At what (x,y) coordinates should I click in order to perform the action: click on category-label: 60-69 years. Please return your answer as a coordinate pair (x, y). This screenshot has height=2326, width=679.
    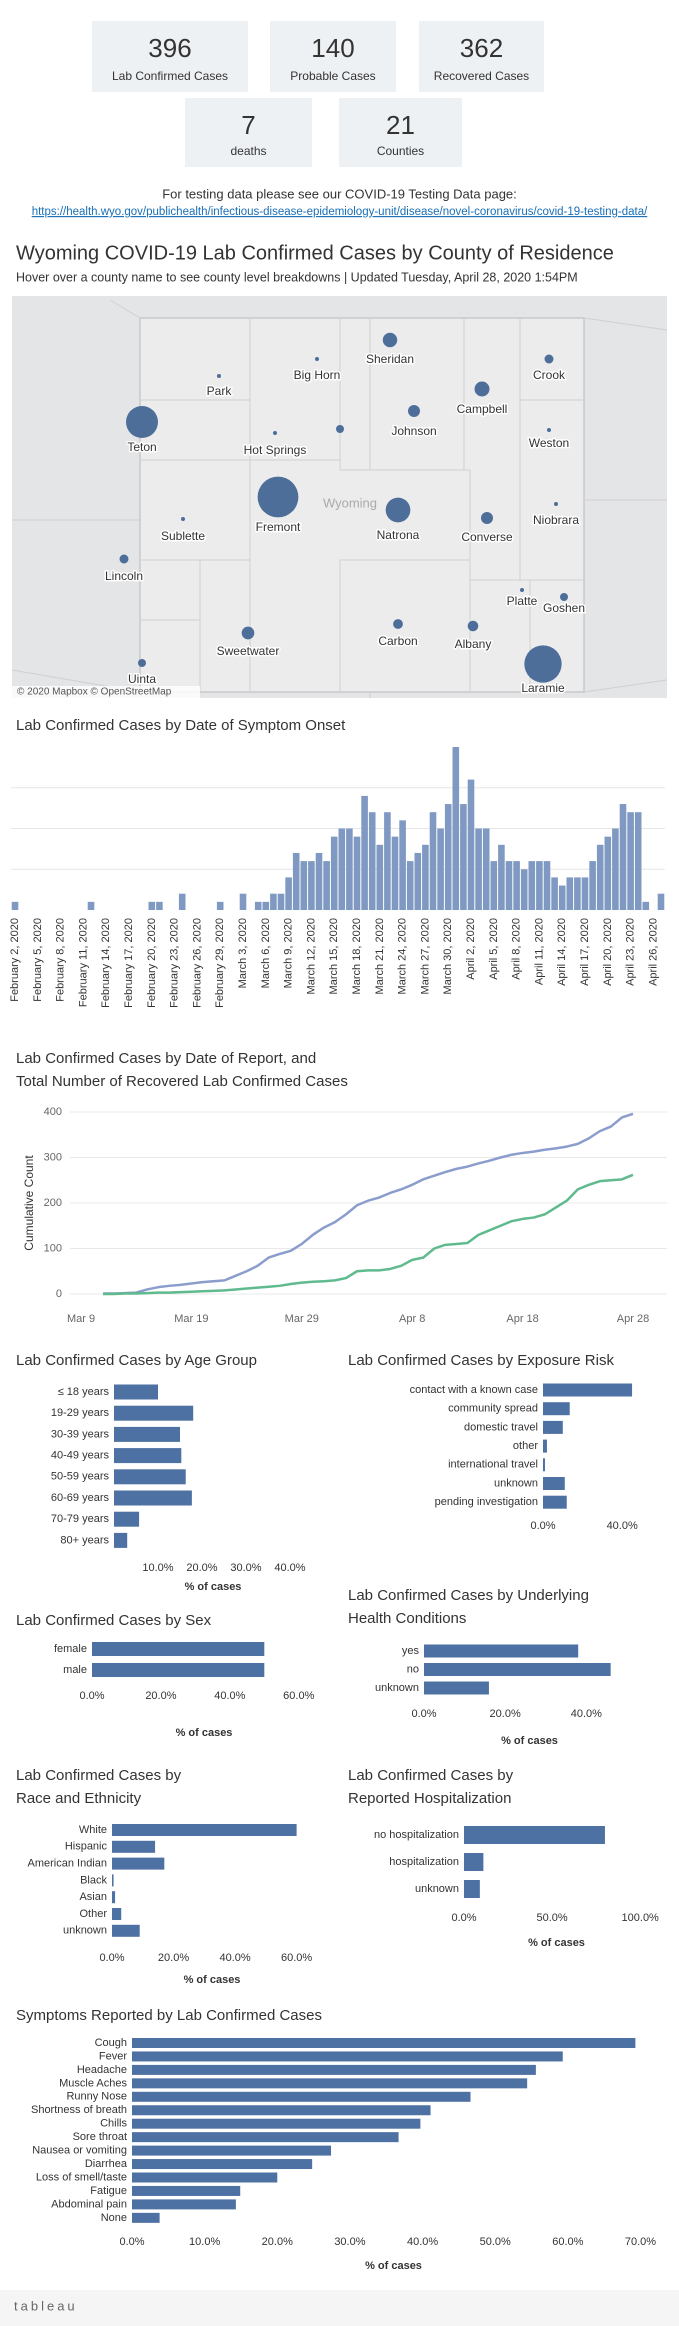
    Looking at the image, I should click on (80, 1498).